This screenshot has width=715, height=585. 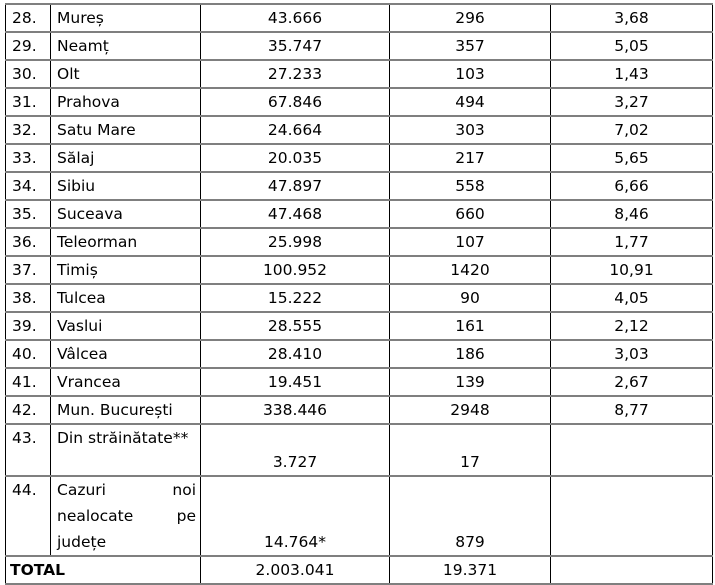 I want to click on table-row: 43. Din străinătate** 3.727 17, so click(x=359, y=450).